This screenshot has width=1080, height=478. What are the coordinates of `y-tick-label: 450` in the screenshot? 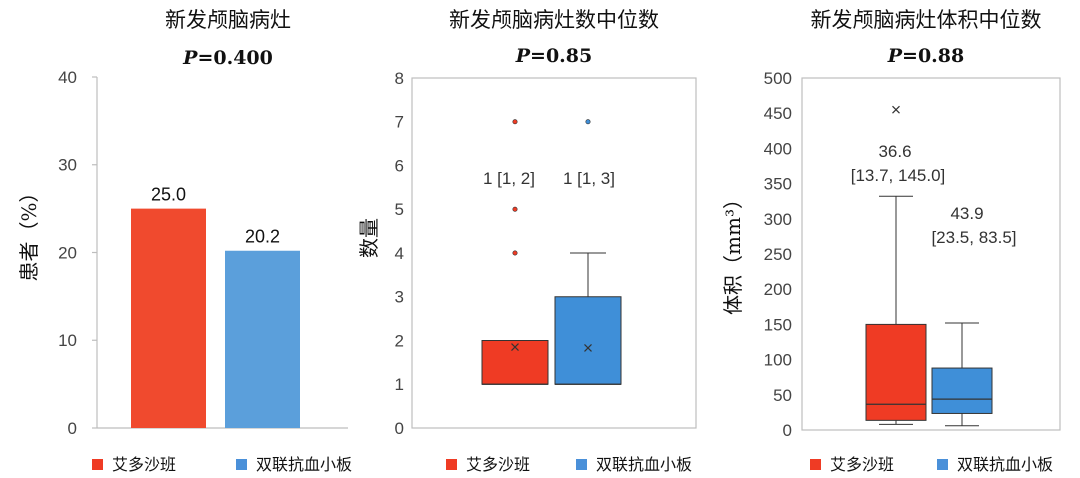 It's located at (778, 113).